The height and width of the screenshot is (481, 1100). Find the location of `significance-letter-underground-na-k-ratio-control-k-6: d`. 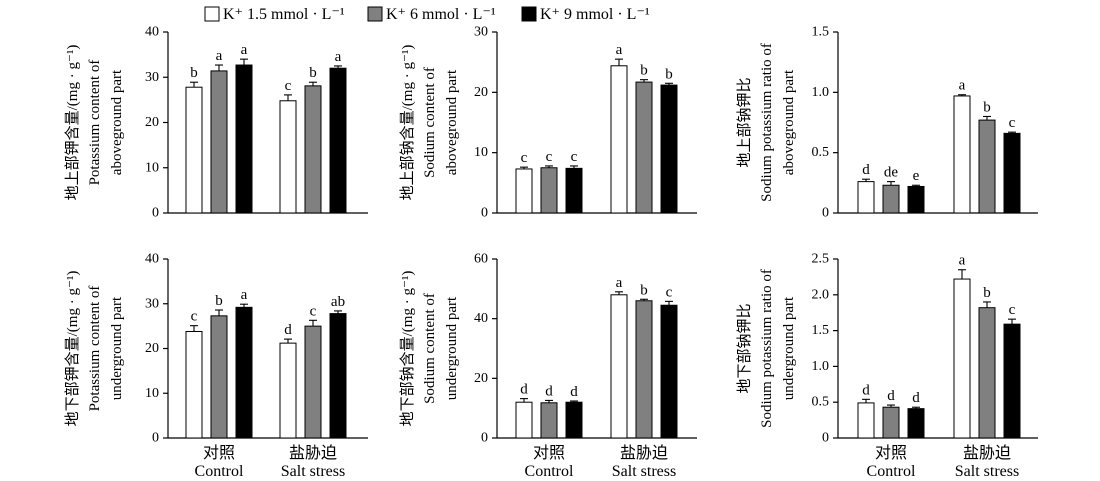

significance-letter-underground-na-k-ratio-control-k-6: d is located at coordinates (891, 396).